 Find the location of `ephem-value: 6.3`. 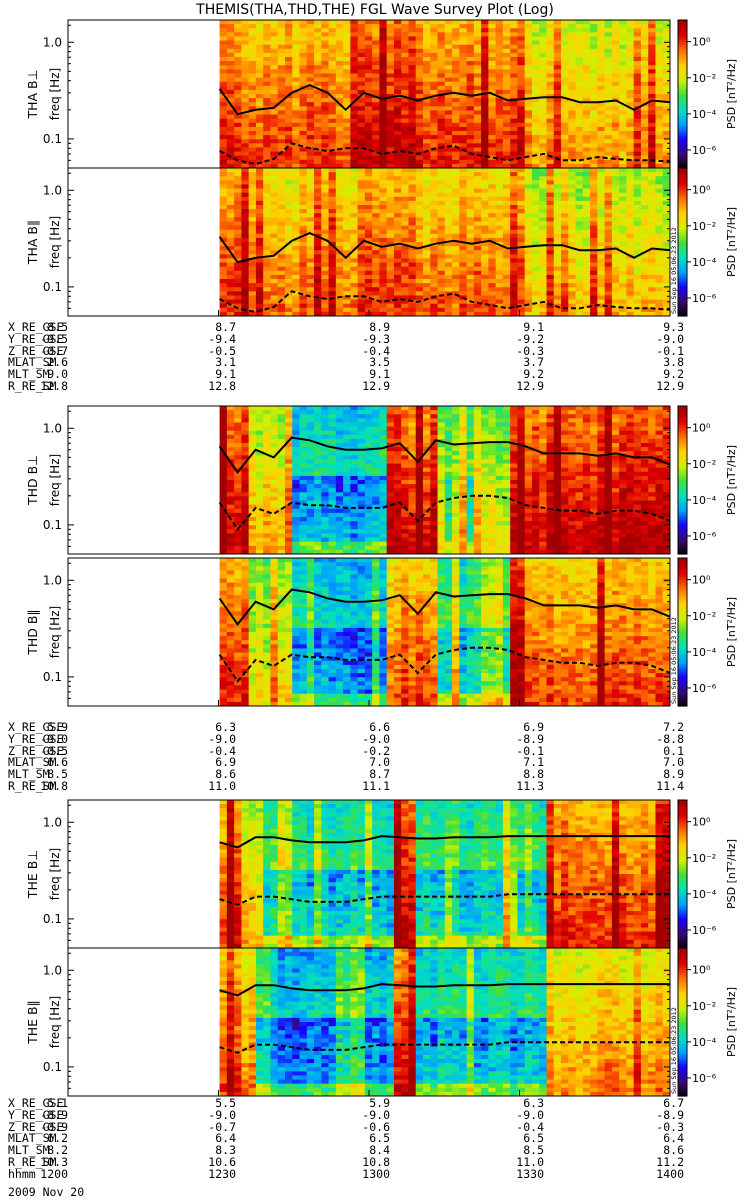

ephem-value: 6.3 is located at coordinates (225, 727).